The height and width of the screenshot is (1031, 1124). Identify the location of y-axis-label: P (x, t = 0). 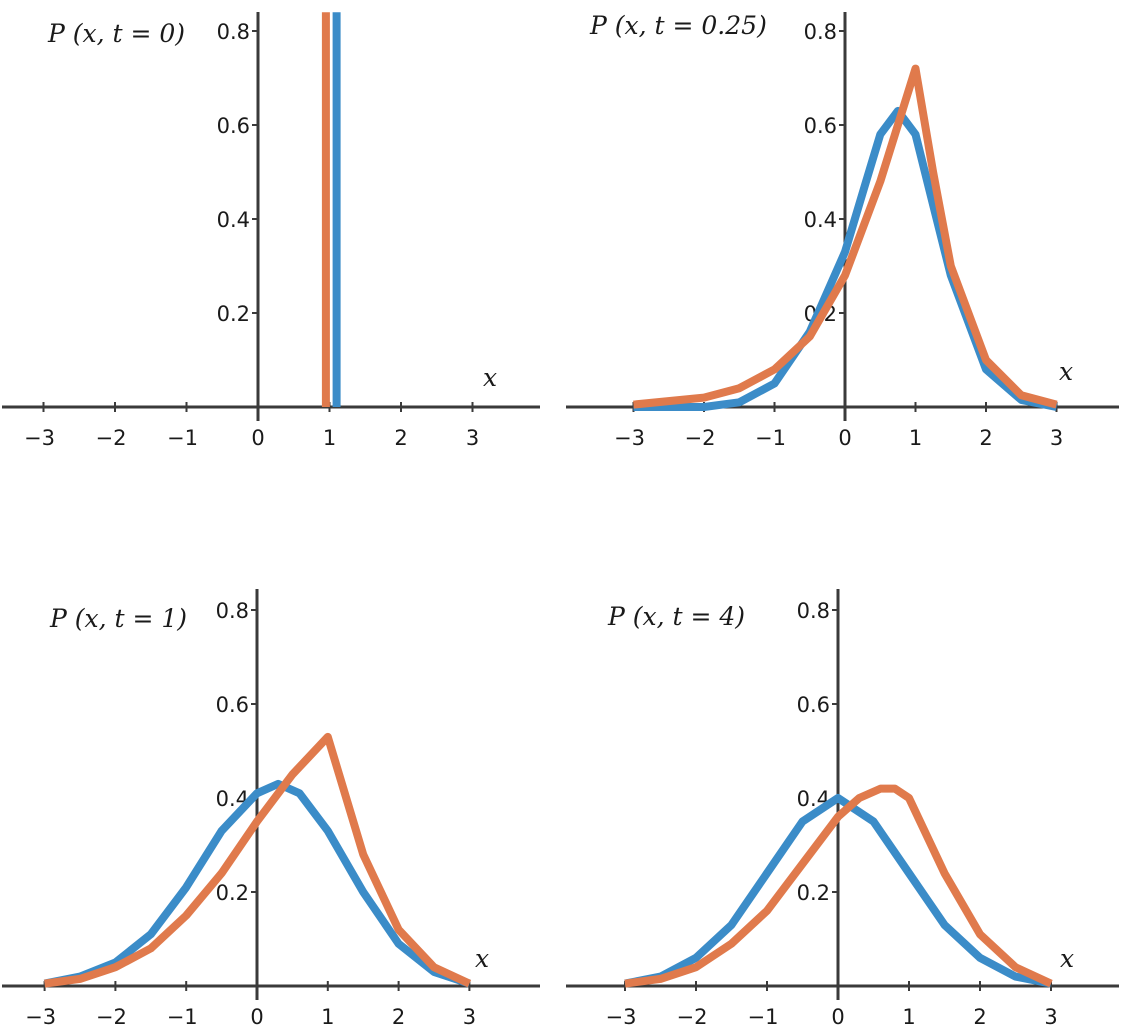
(116, 33).